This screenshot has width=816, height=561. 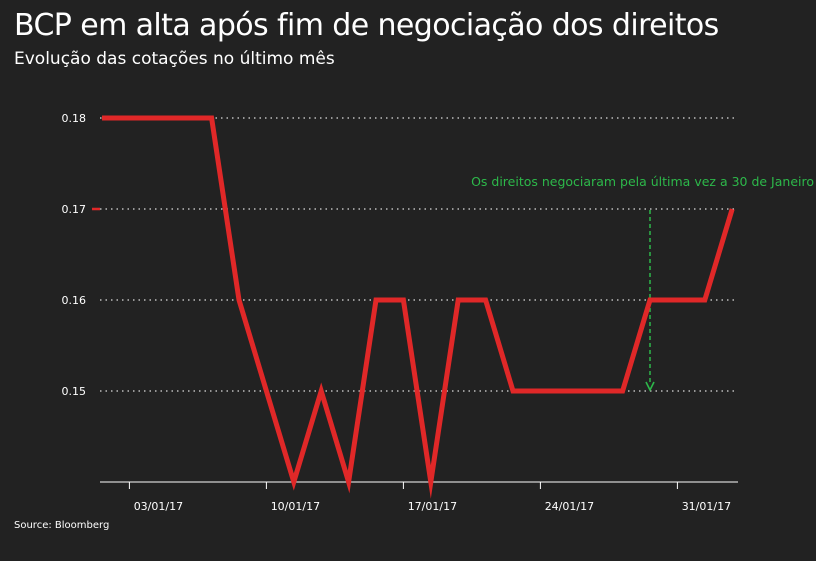 I want to click on source-note: Source: Bloomberg, so click(x=62, y=525).